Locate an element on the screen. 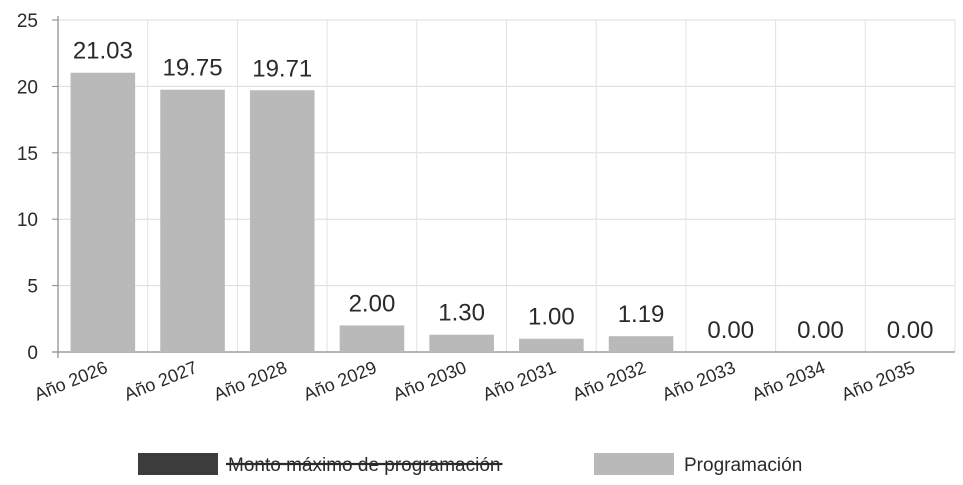 This screenshot has height=485, width=963. y-tick-label: 5 is located at coordinates (32, 287).